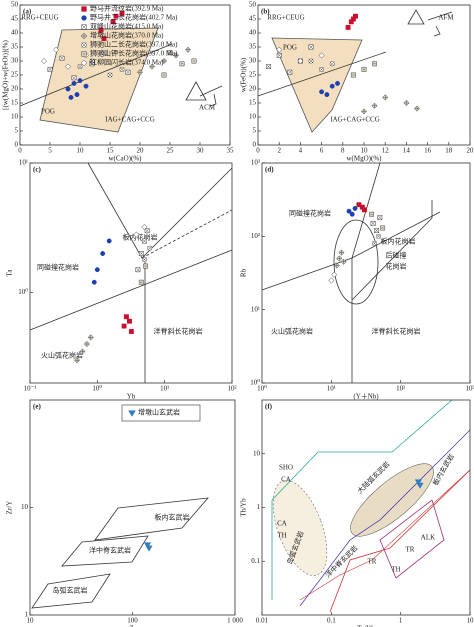 The height and width of the screenshot is (627, 474). Describe the element at coordinates (134, 53) in the screenshot. I see `legend-label: 狮驰山钾长花岗岩(397.0 Ma)` at that location.